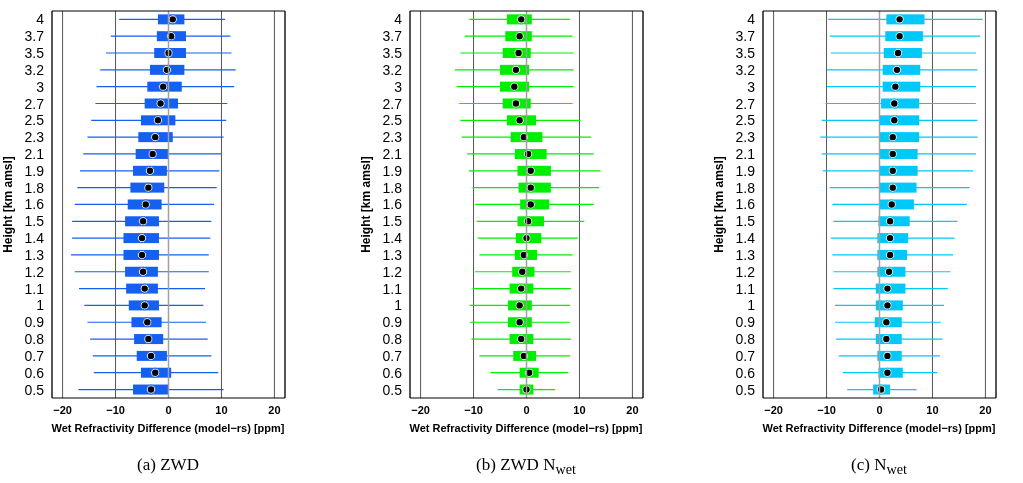 This screenshot has width=1023, height=483. What do you see at coordinates (168, 465) in the screenshot?
I see `text: (a) ZWD` at bounding box center [168, 465].